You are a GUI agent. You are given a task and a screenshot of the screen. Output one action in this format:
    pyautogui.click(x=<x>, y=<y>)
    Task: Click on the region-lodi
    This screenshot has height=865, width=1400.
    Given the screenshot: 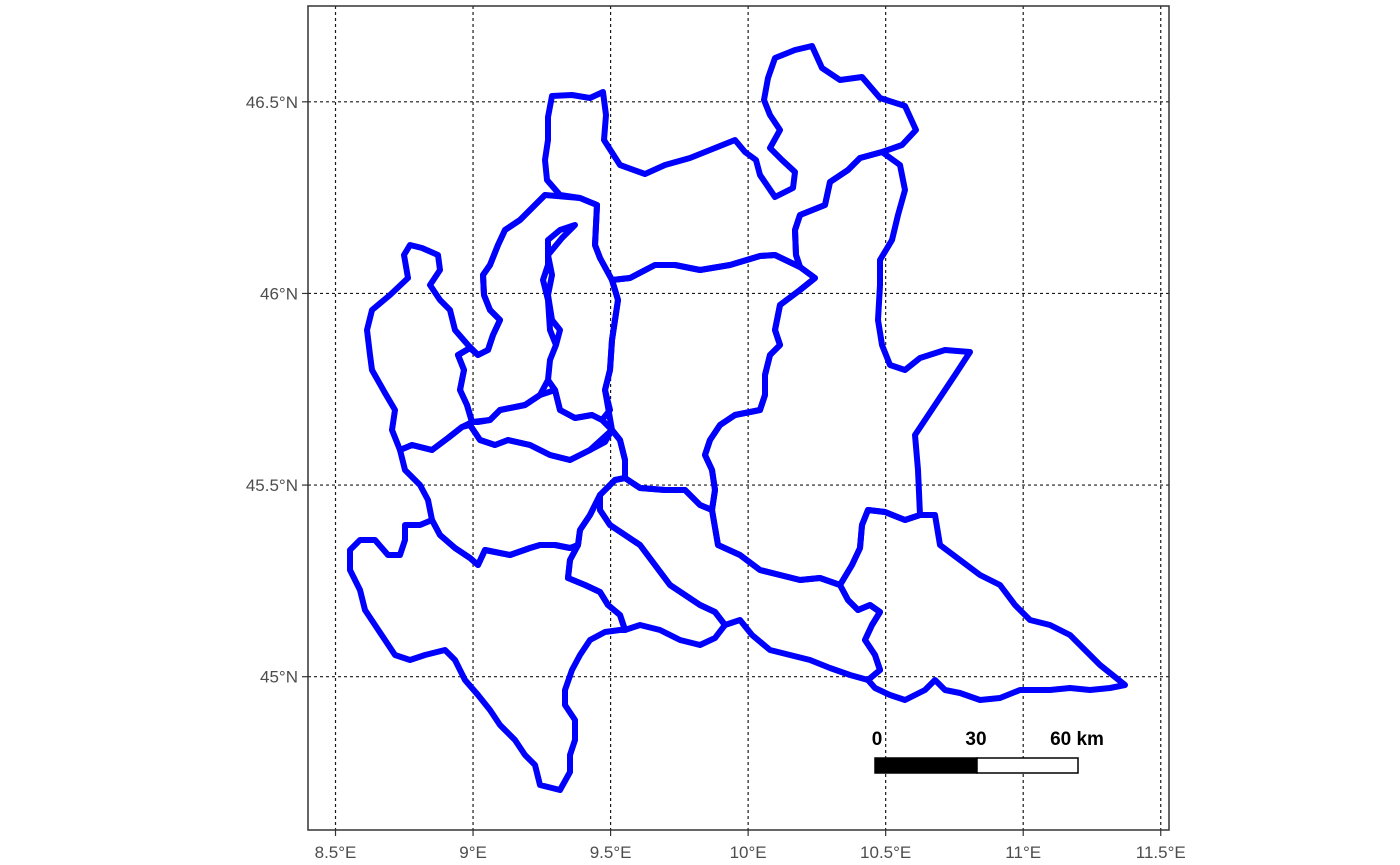 What is the action you would take?
    pyautogui.click(x=646, y=570)
    